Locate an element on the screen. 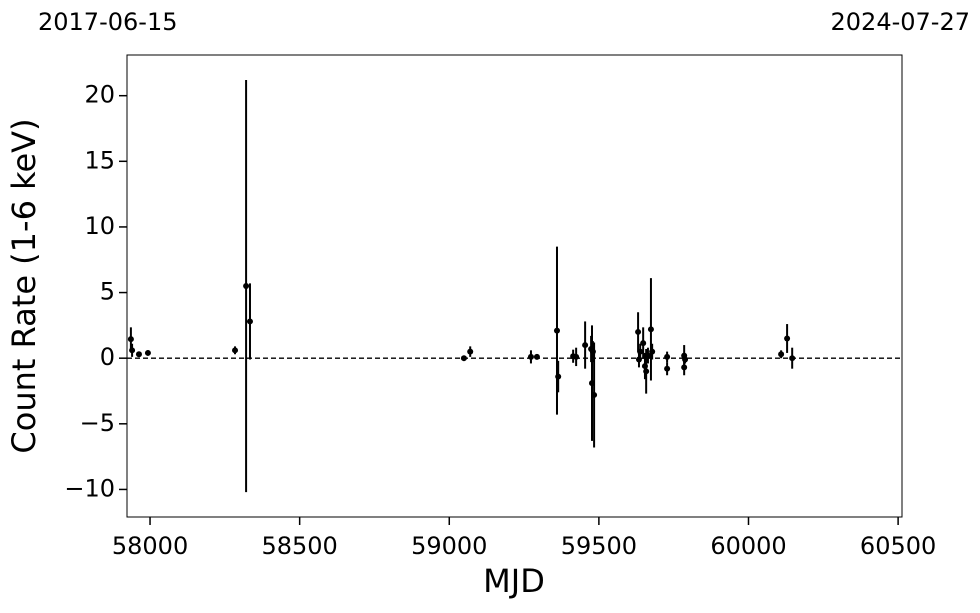 The width and height of the screenshot is (980, 613). x-tick-label: 58500 is located at coordinates (299, 546).